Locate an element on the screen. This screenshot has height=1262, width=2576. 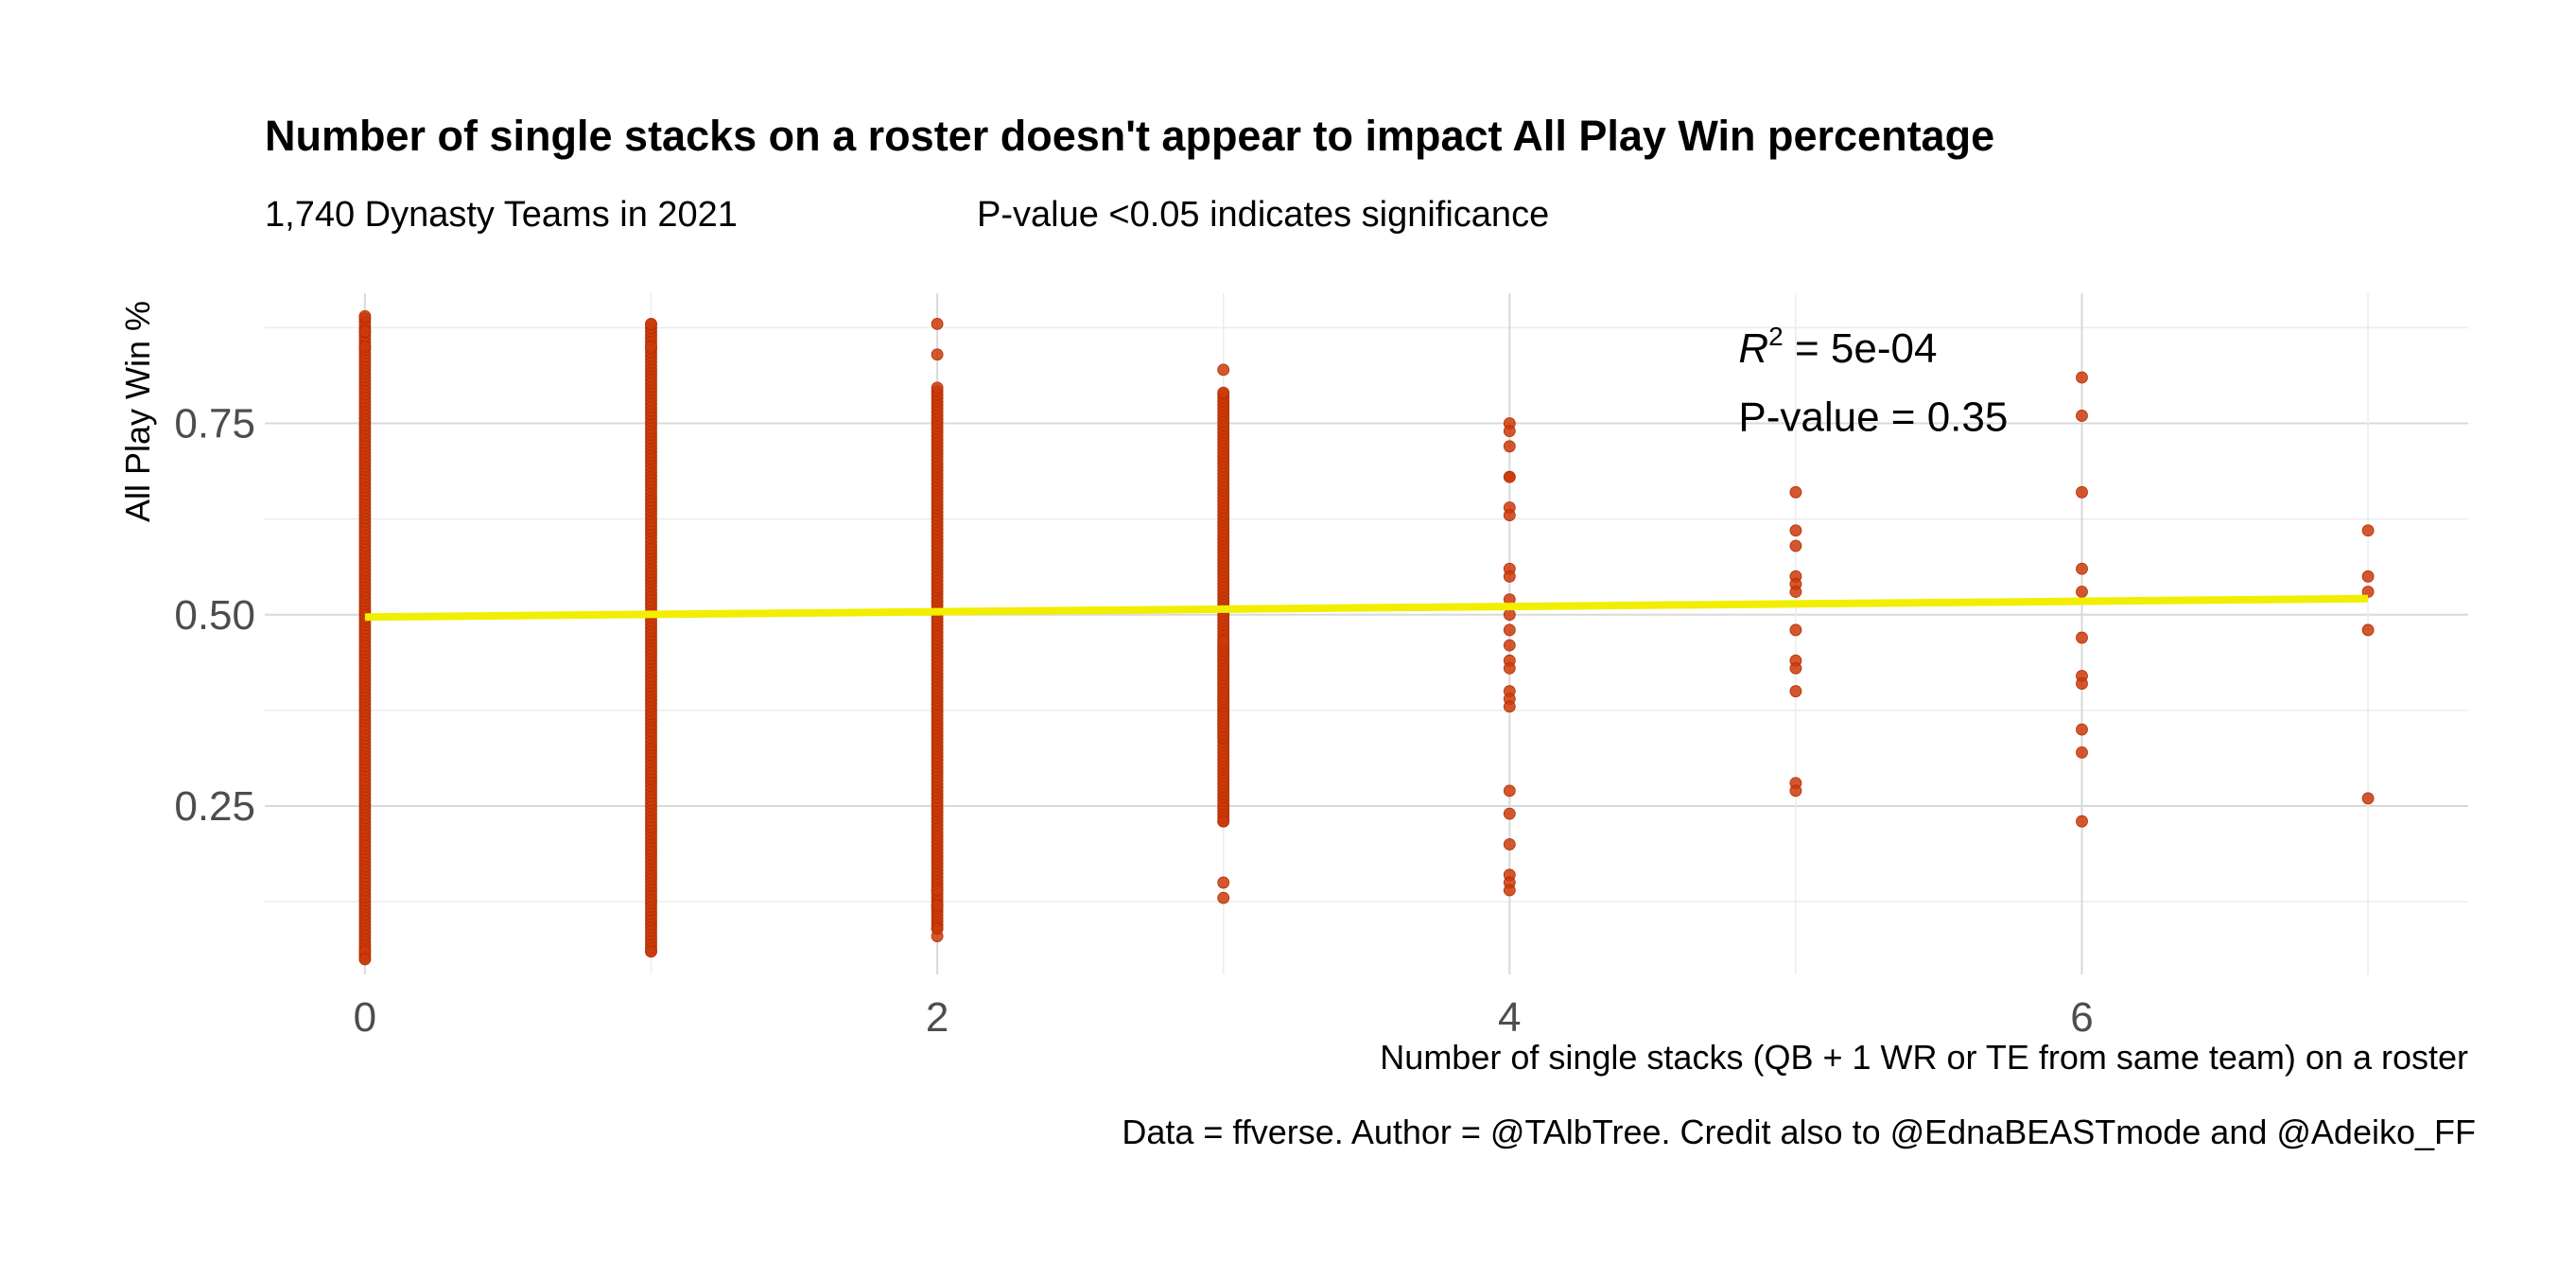
r-superscript: 2 is located at coordinates (1776, 336).